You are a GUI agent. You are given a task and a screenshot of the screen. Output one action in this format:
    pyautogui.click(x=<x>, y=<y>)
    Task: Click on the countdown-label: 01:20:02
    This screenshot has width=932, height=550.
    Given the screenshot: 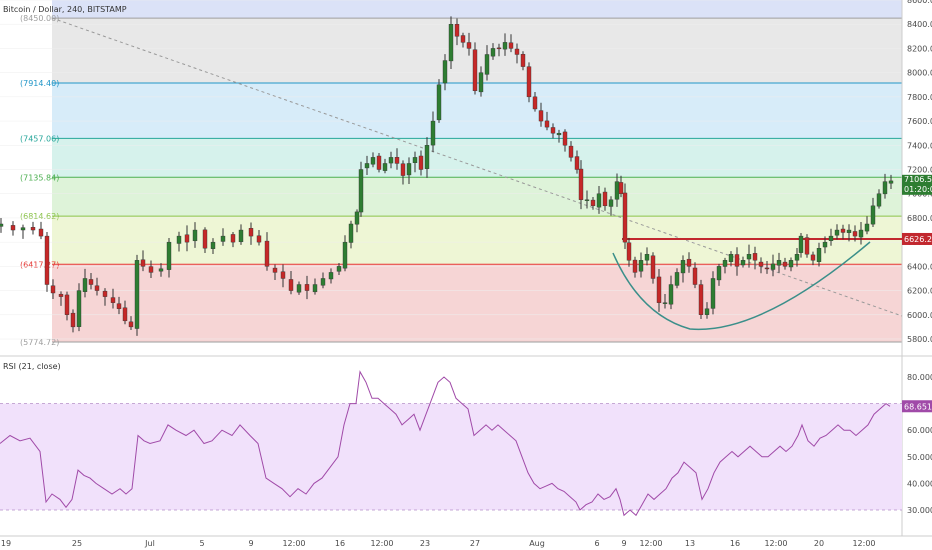 What is the action you would take?
    pyautogui.click(x=918, y=189)
    